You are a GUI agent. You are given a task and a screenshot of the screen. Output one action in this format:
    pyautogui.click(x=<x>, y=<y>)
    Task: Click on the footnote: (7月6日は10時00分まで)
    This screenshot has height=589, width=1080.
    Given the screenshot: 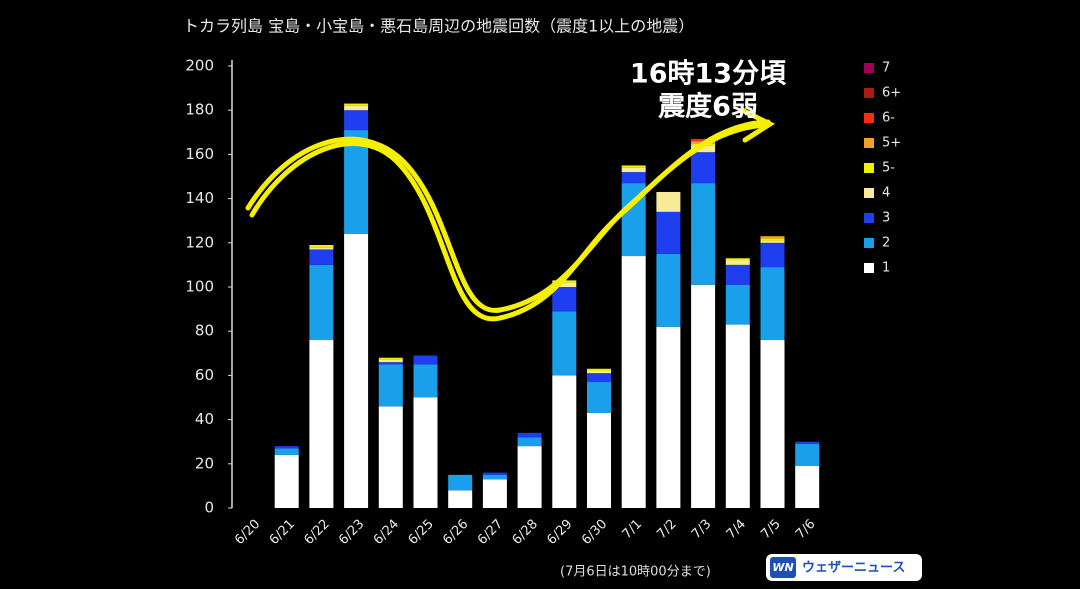 What is the action you would take?
    pyautogui.click(x=635, y=572)
    